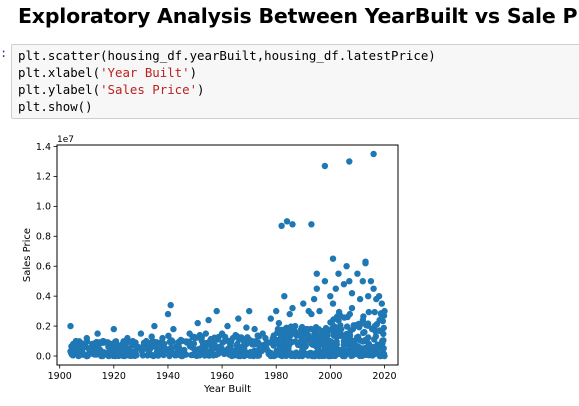 The height and width of the screenshot is (406, 579). Describe the element at coordinates (65, 140) in the screenshot. I see `y-offset-label: 1e7` at that location.